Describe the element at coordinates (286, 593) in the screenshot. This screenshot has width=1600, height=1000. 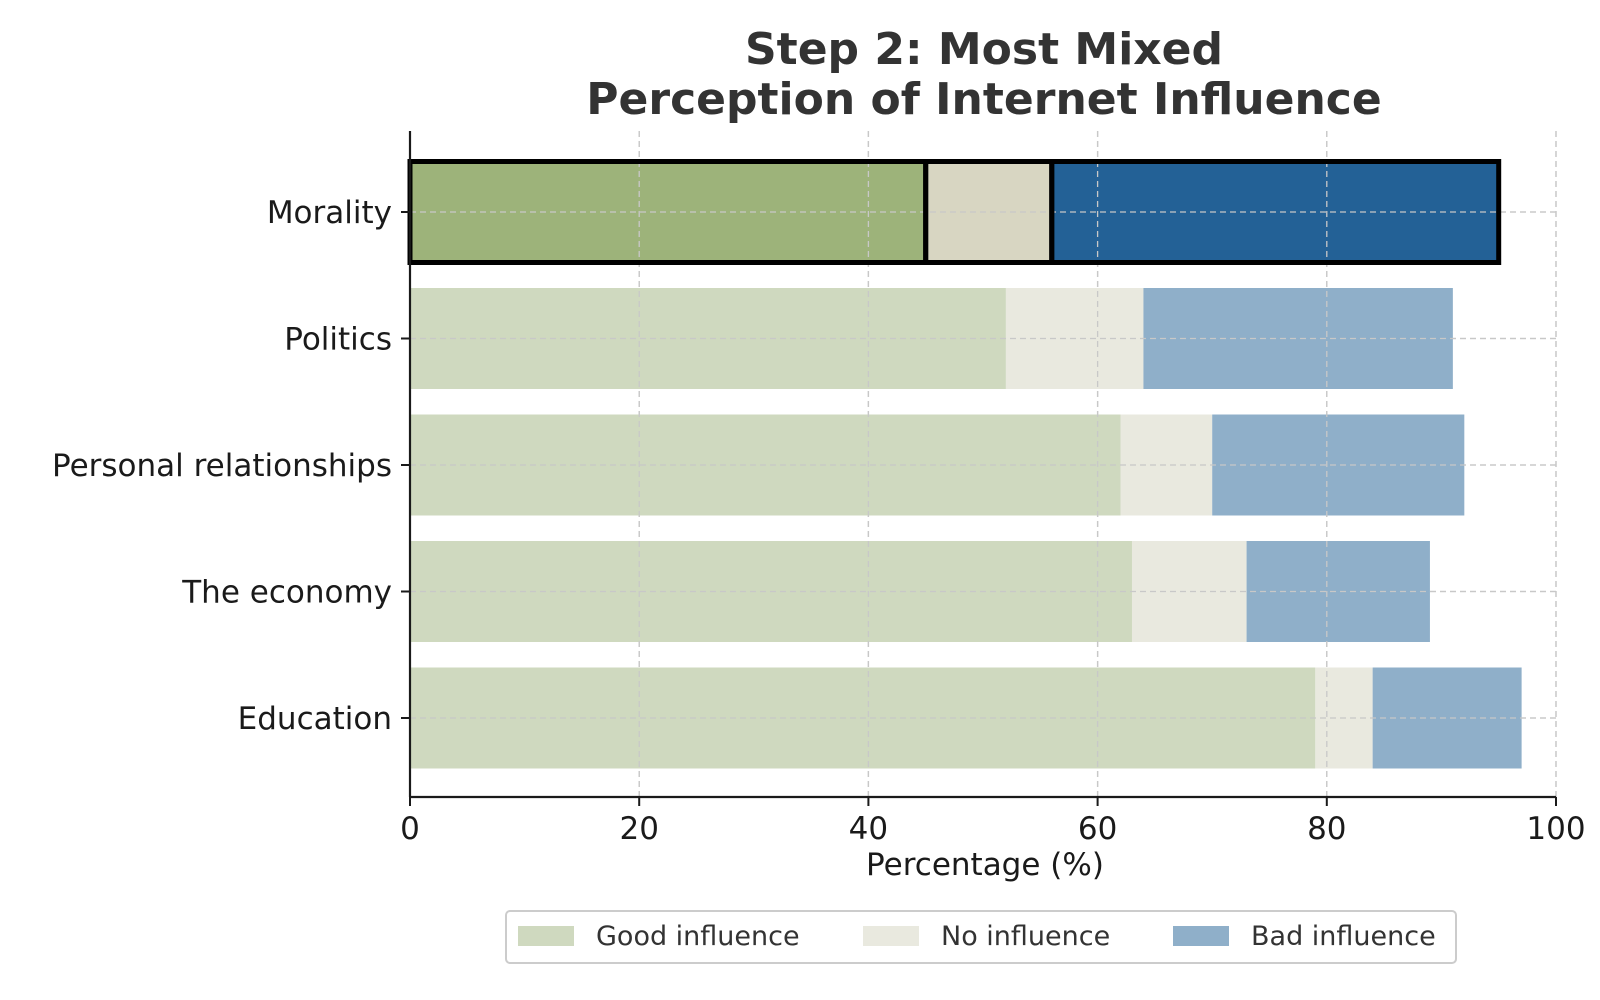
I see `y-tick-label-the-economy: The economy` at that location.